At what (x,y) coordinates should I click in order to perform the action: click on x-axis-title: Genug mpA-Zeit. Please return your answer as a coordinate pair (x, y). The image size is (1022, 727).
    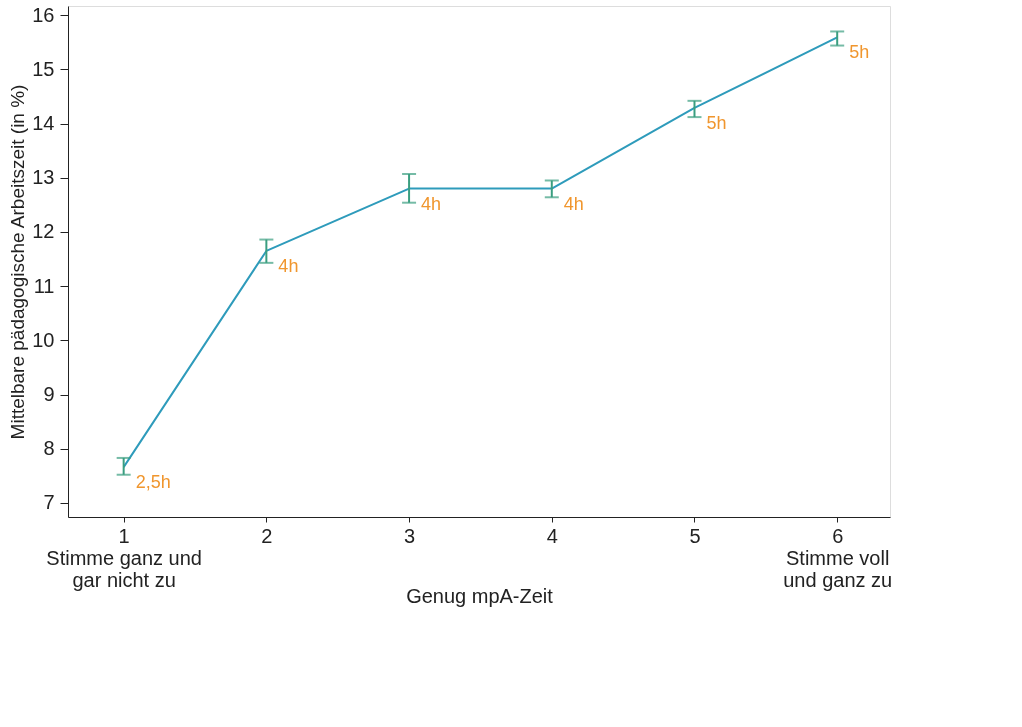
    Looking at the image, I should click on (480, 595).